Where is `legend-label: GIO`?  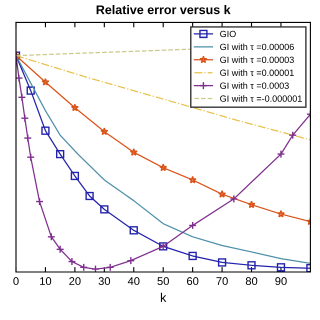
legend-label: GIO is located at coordinates (228, 34).